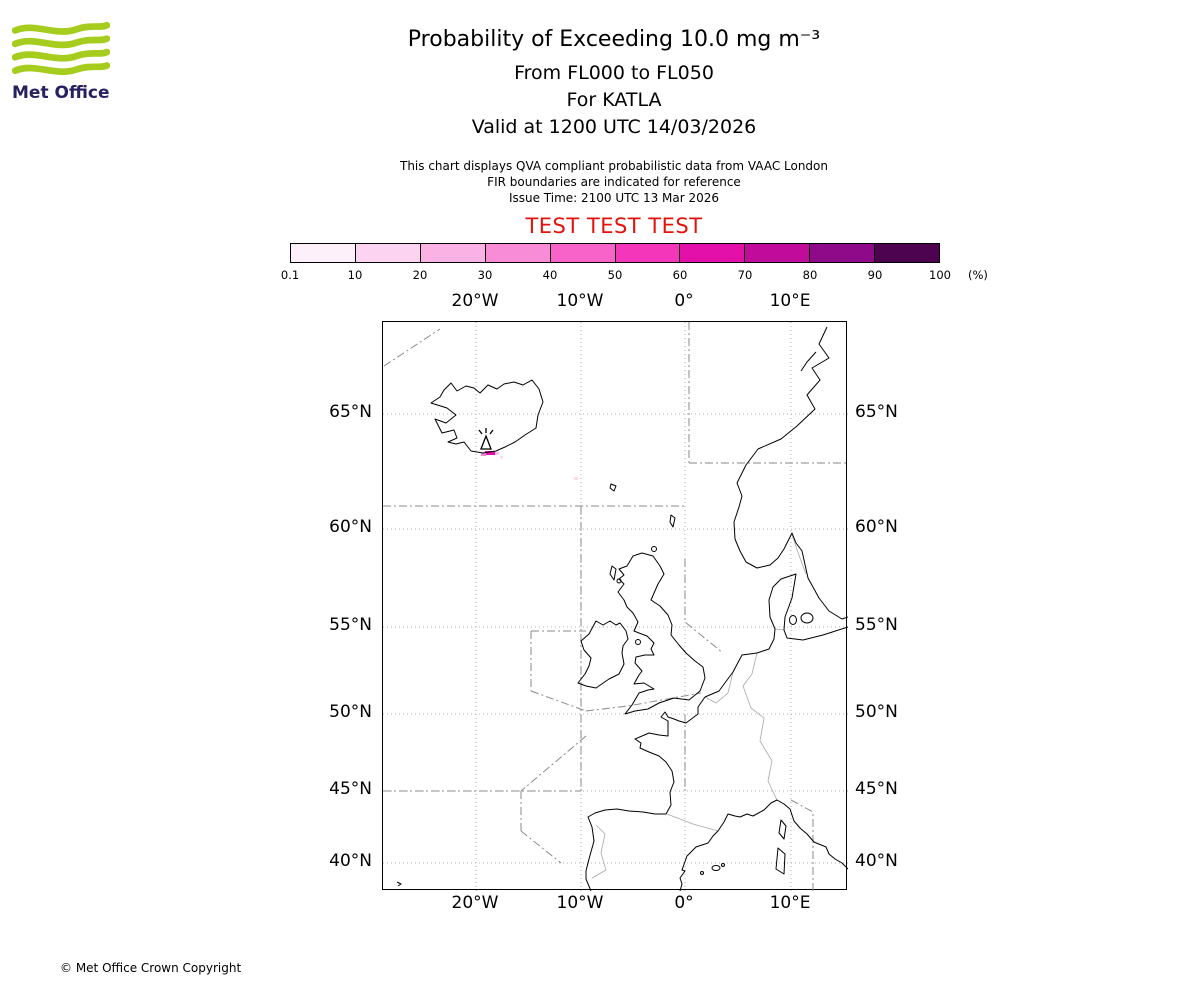 The width and height of the screenshot is (1200, 1000). What do you see at coordinates (355, 275) in the screenshot?
I see `colorbar-tick: 10` at bounding box center [355, 275].